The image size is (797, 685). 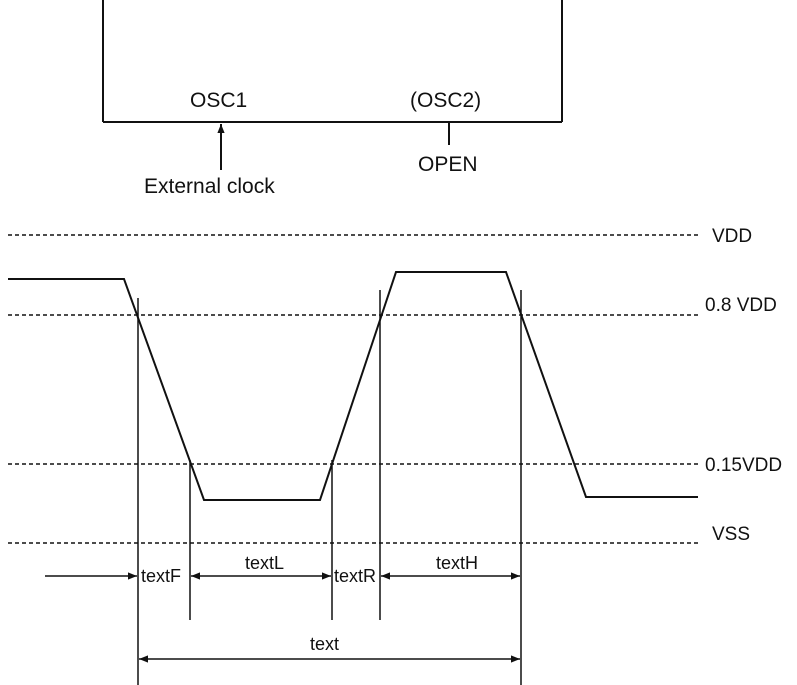 I want to click on period-label: text, so click(x=324, y=644).